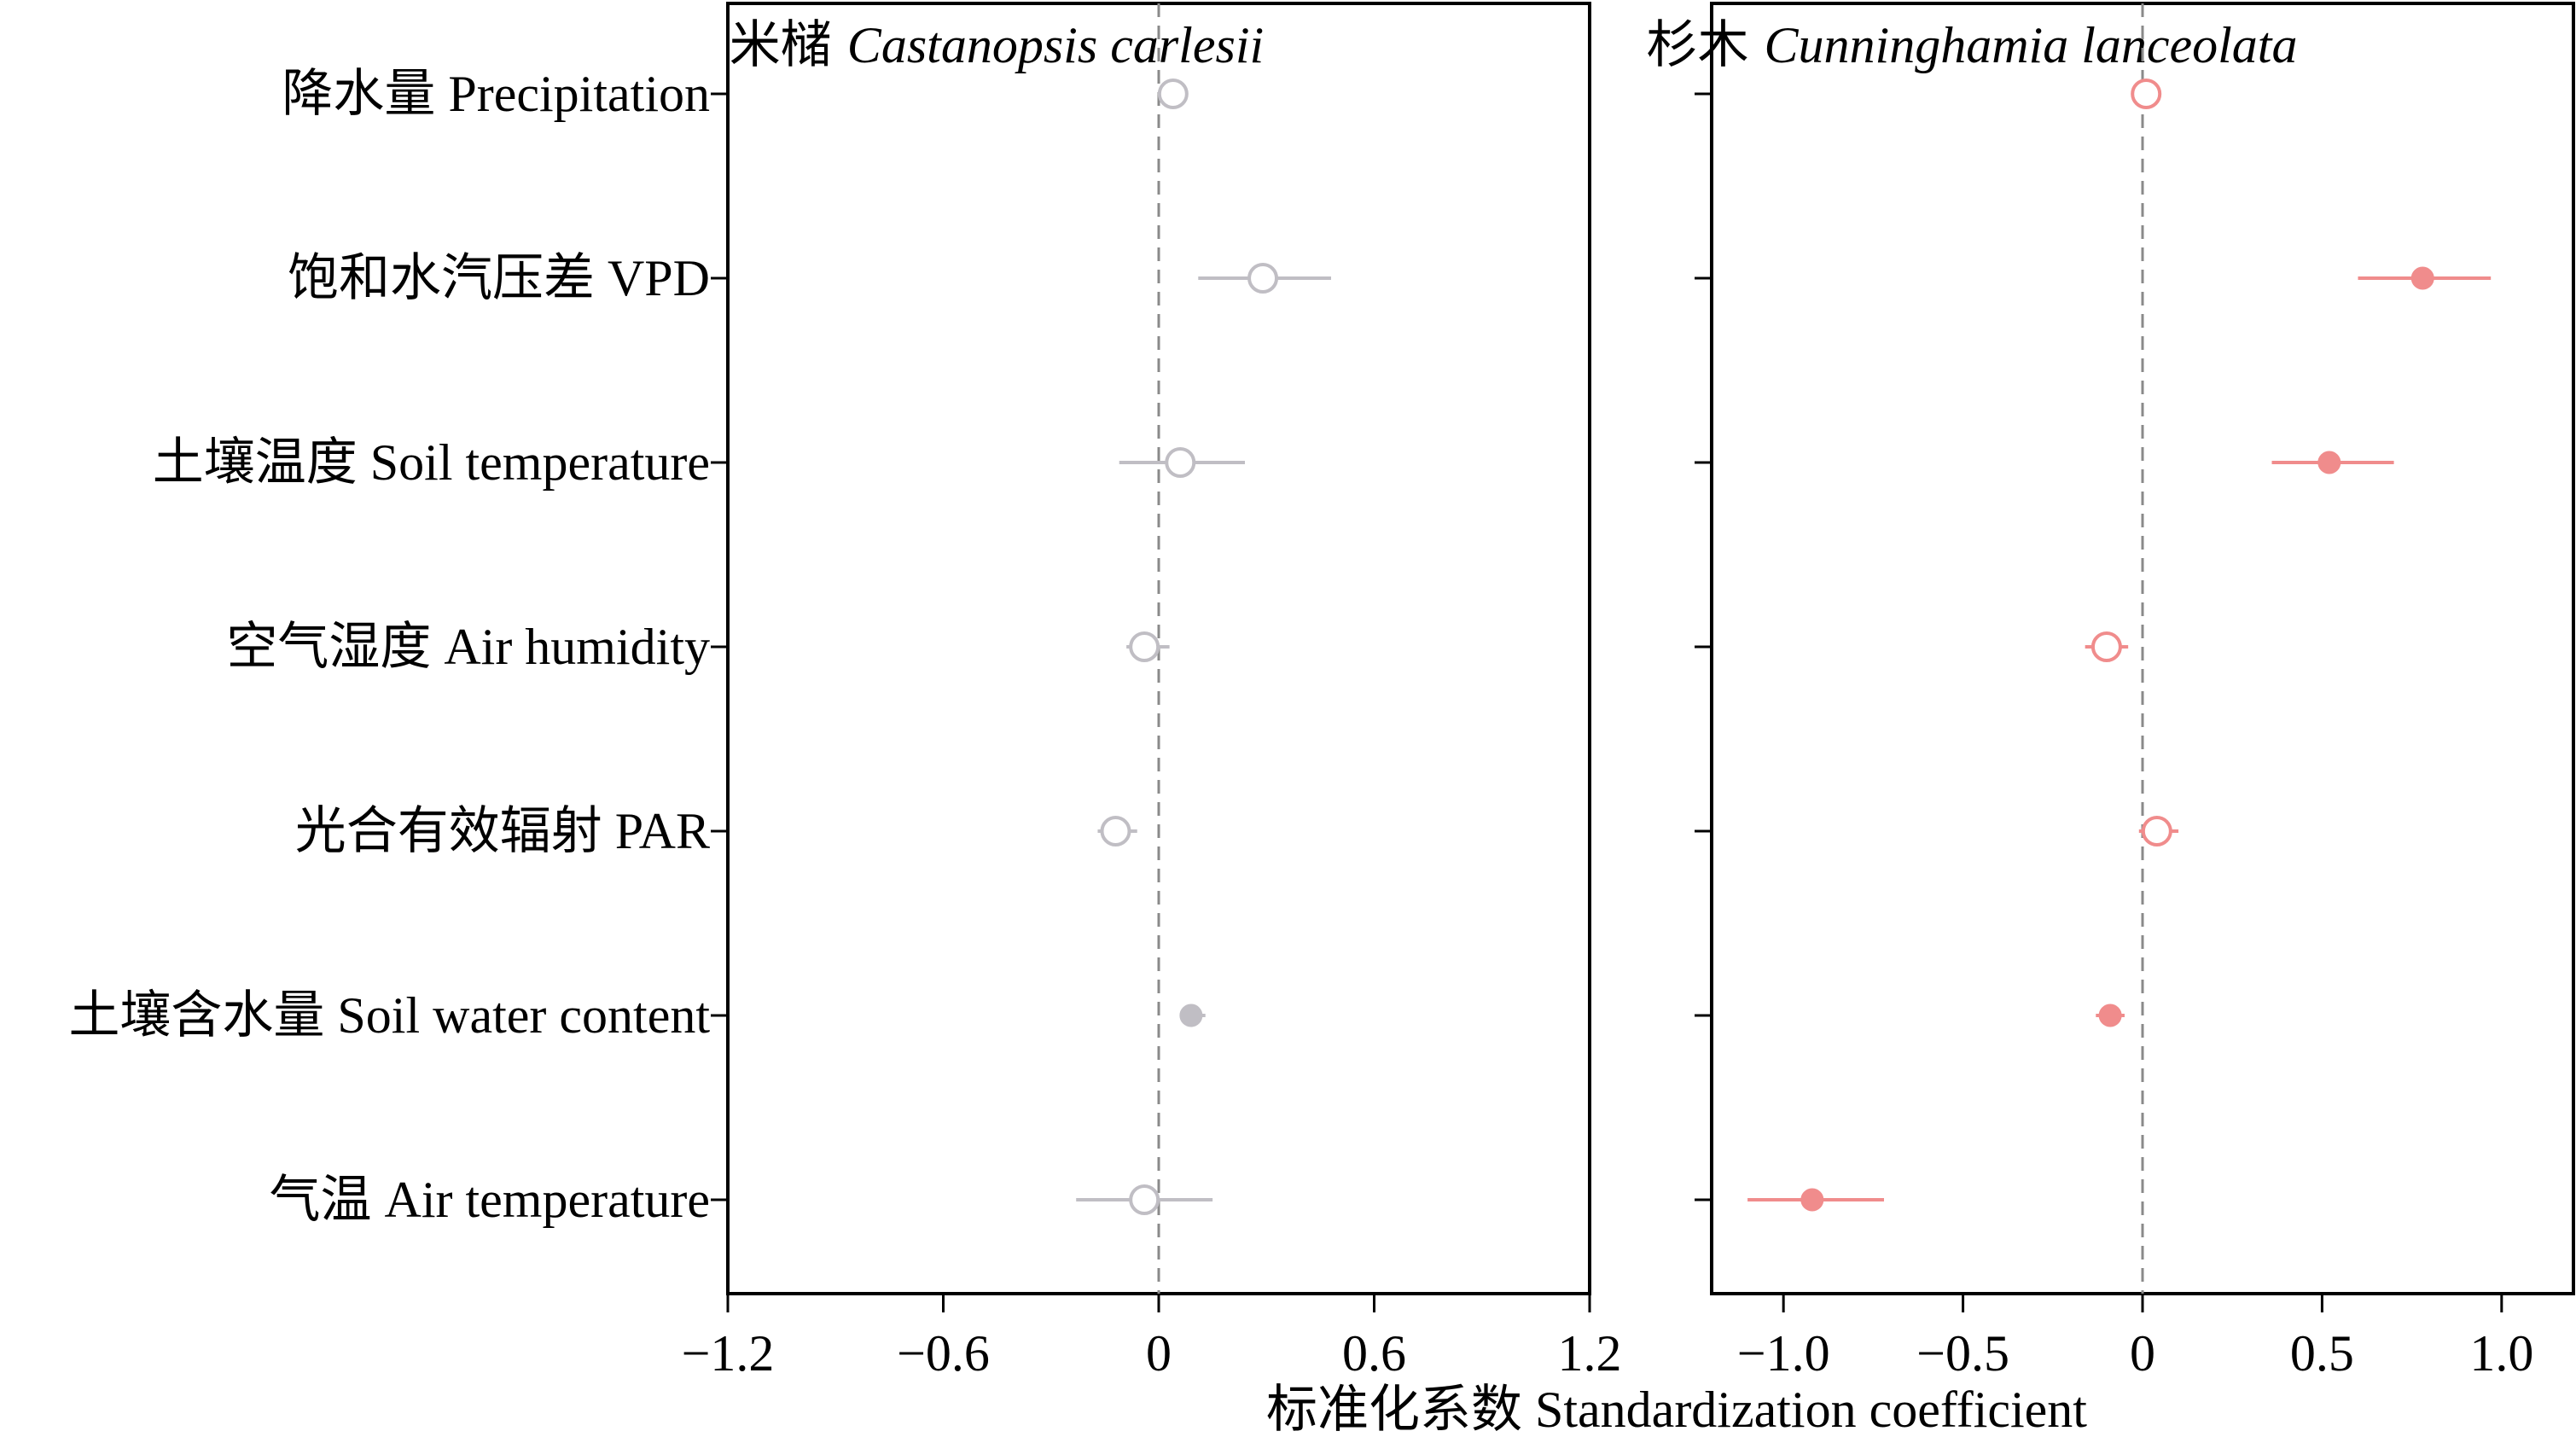 This screenshot has height=1437, width=2576. Describe the element at coordinates (431, 463) in the screenshot. I see `y-category-label: 土壤温度 Soil temperature` at that location.